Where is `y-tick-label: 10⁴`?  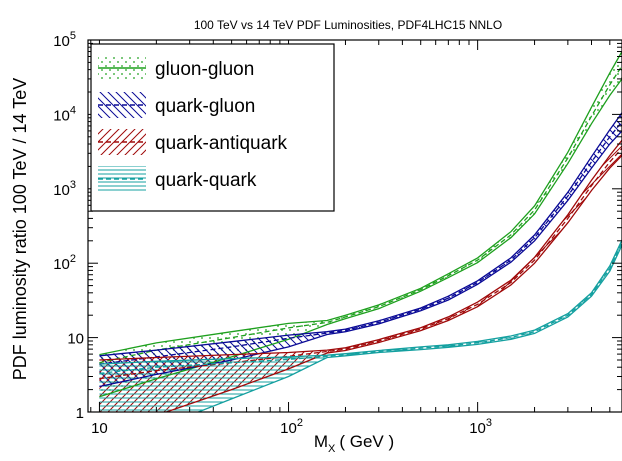
y-tick-label: 10⁴ is located at coordinates (64, 114).